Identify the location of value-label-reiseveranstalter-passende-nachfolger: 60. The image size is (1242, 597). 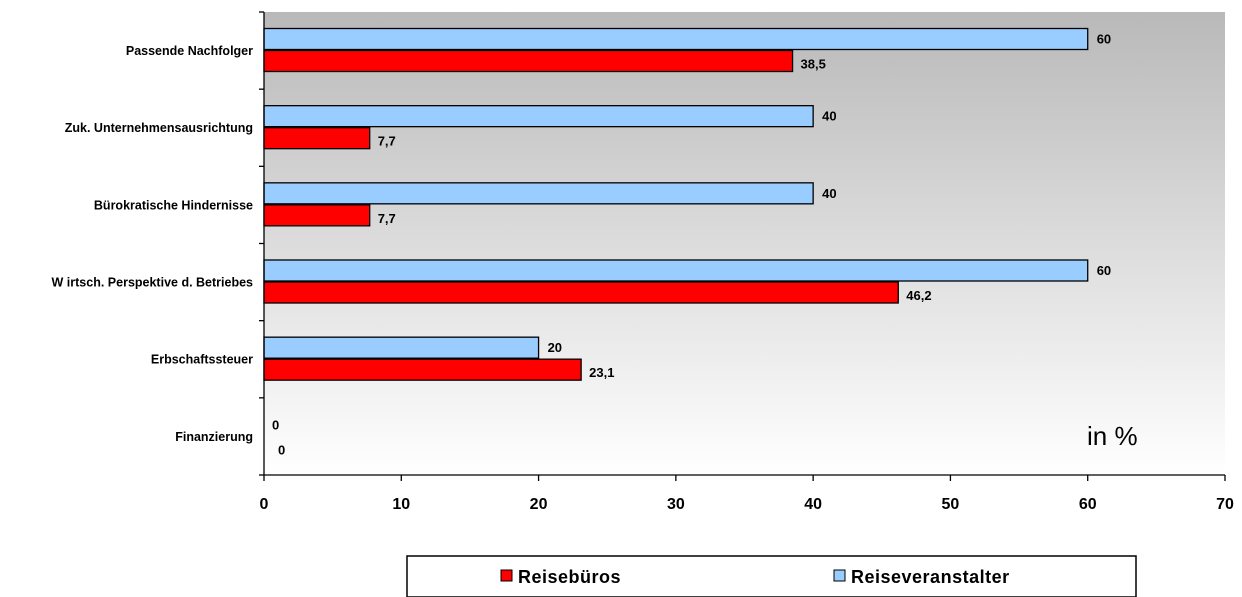
(1104, 39).